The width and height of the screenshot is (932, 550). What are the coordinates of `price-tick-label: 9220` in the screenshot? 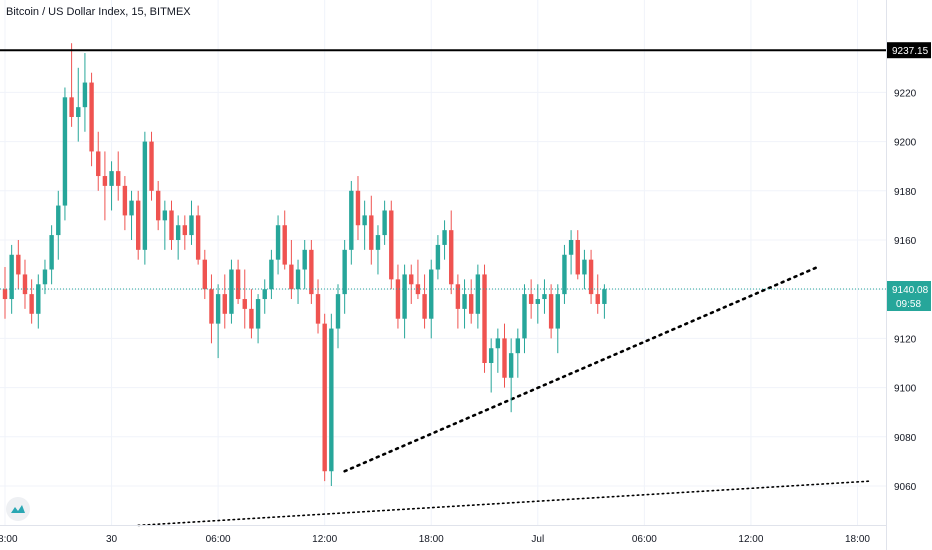 It's located at (905, 93).